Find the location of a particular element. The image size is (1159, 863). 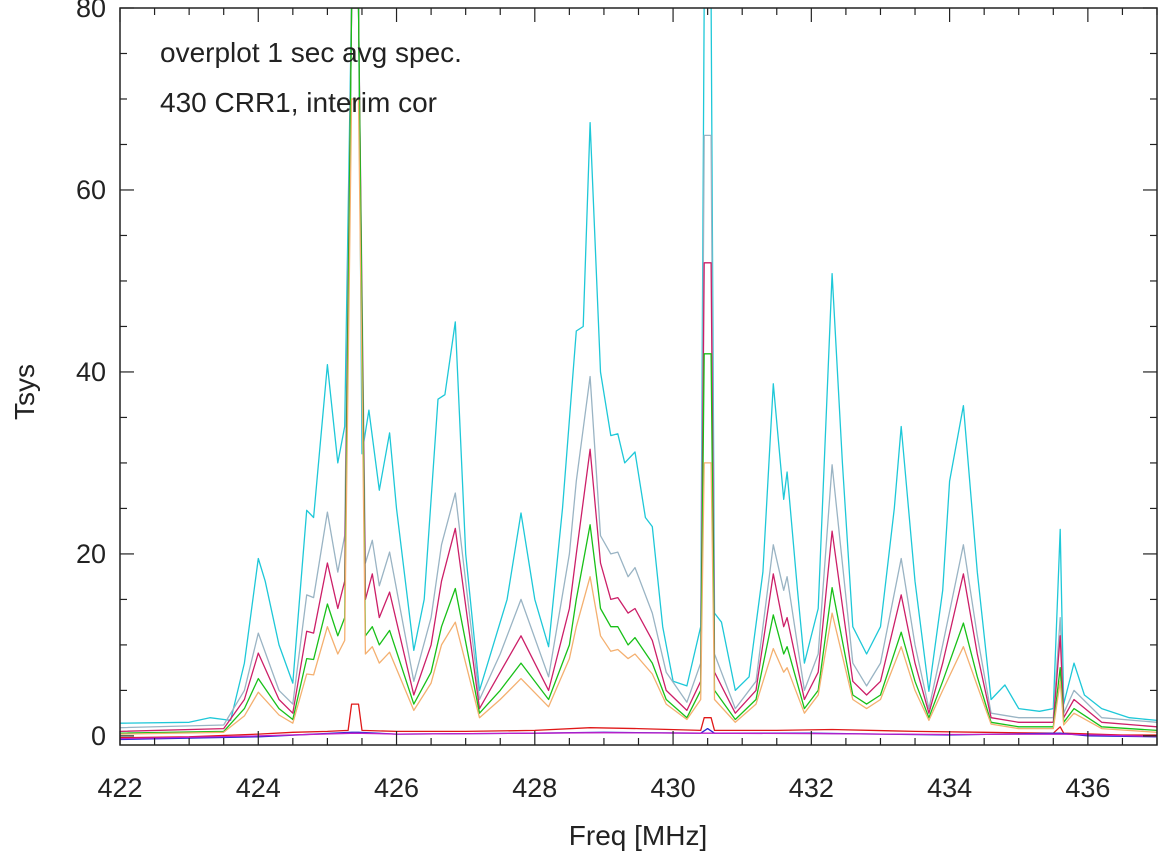

x-tick-label: 426 is located at coordinates (396, 788).